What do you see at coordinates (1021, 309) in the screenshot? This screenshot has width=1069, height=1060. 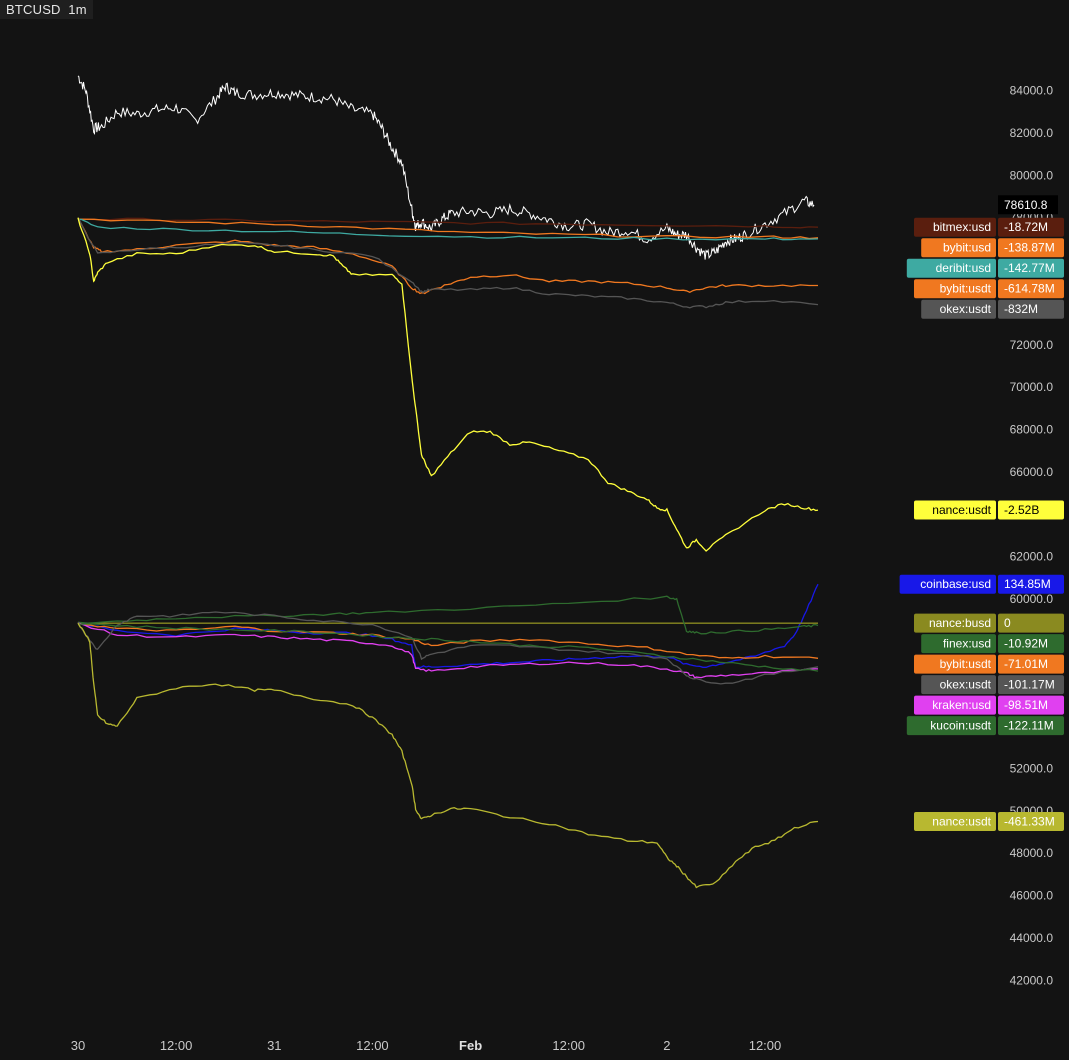 I see `tag-value-text: -832M` at bounding box center [1021, 309].